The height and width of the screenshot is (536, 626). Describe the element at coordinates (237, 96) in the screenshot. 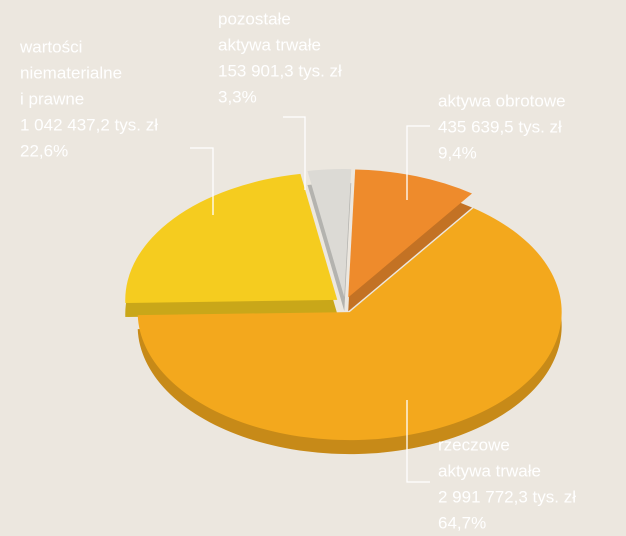

I see `value-label: 3,3%` at that location.